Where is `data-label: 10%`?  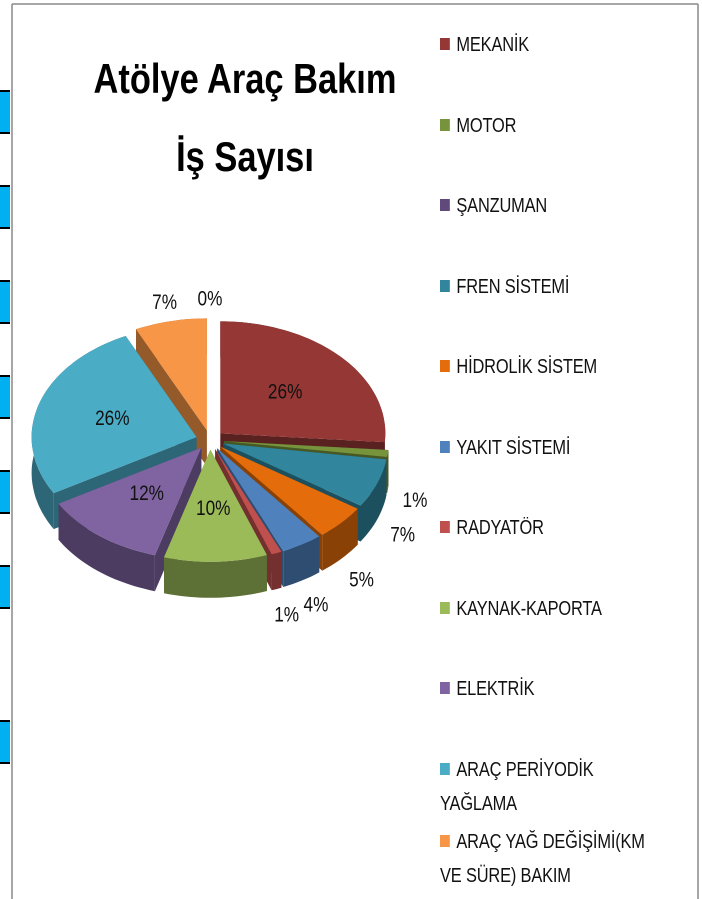 data-label: 10% is located at coordinates (213, 508).